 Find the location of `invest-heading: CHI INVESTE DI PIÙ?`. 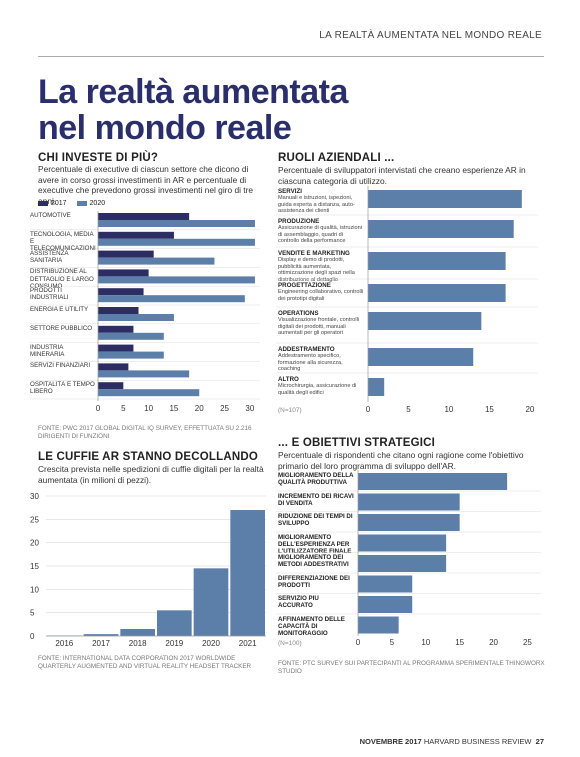

invest-heading: CHI INVESTE DI PIÙ? is located at coordinates (98, 158).